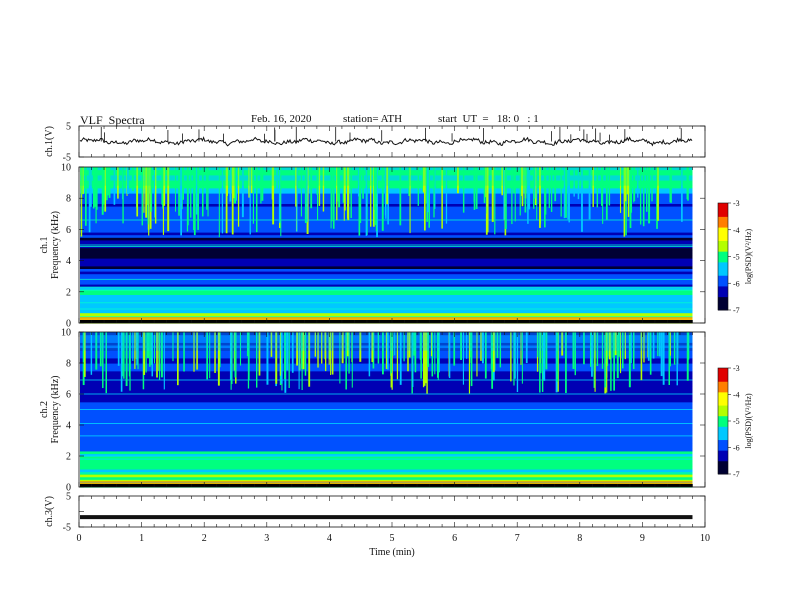 This screenshot has height=612, width=792. What do you see at coordinates (68, 497) in the screenshot?
I see `y-tick-label: 5` at bounding box center [68, 497].